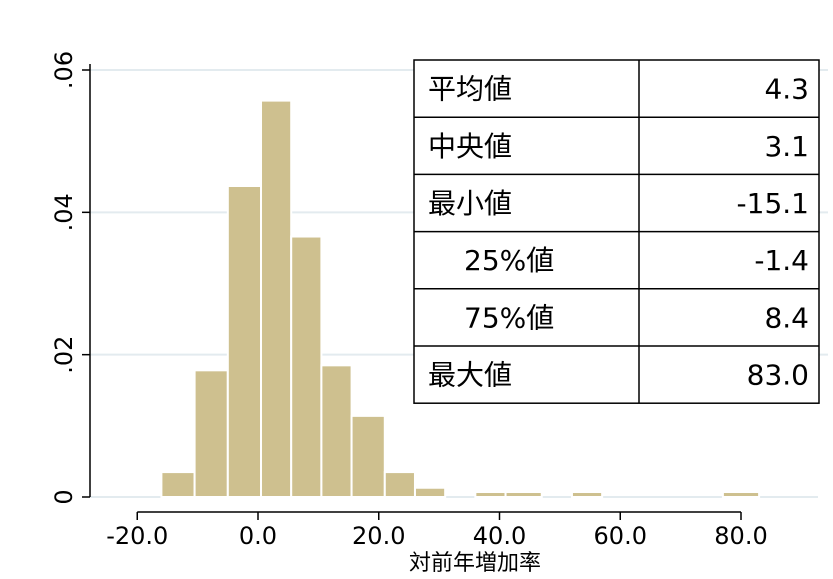 Image resolution: width=833 pixels, height=579 pixels. I want to click on x-tick-label: 40.0, so click(499, 536).